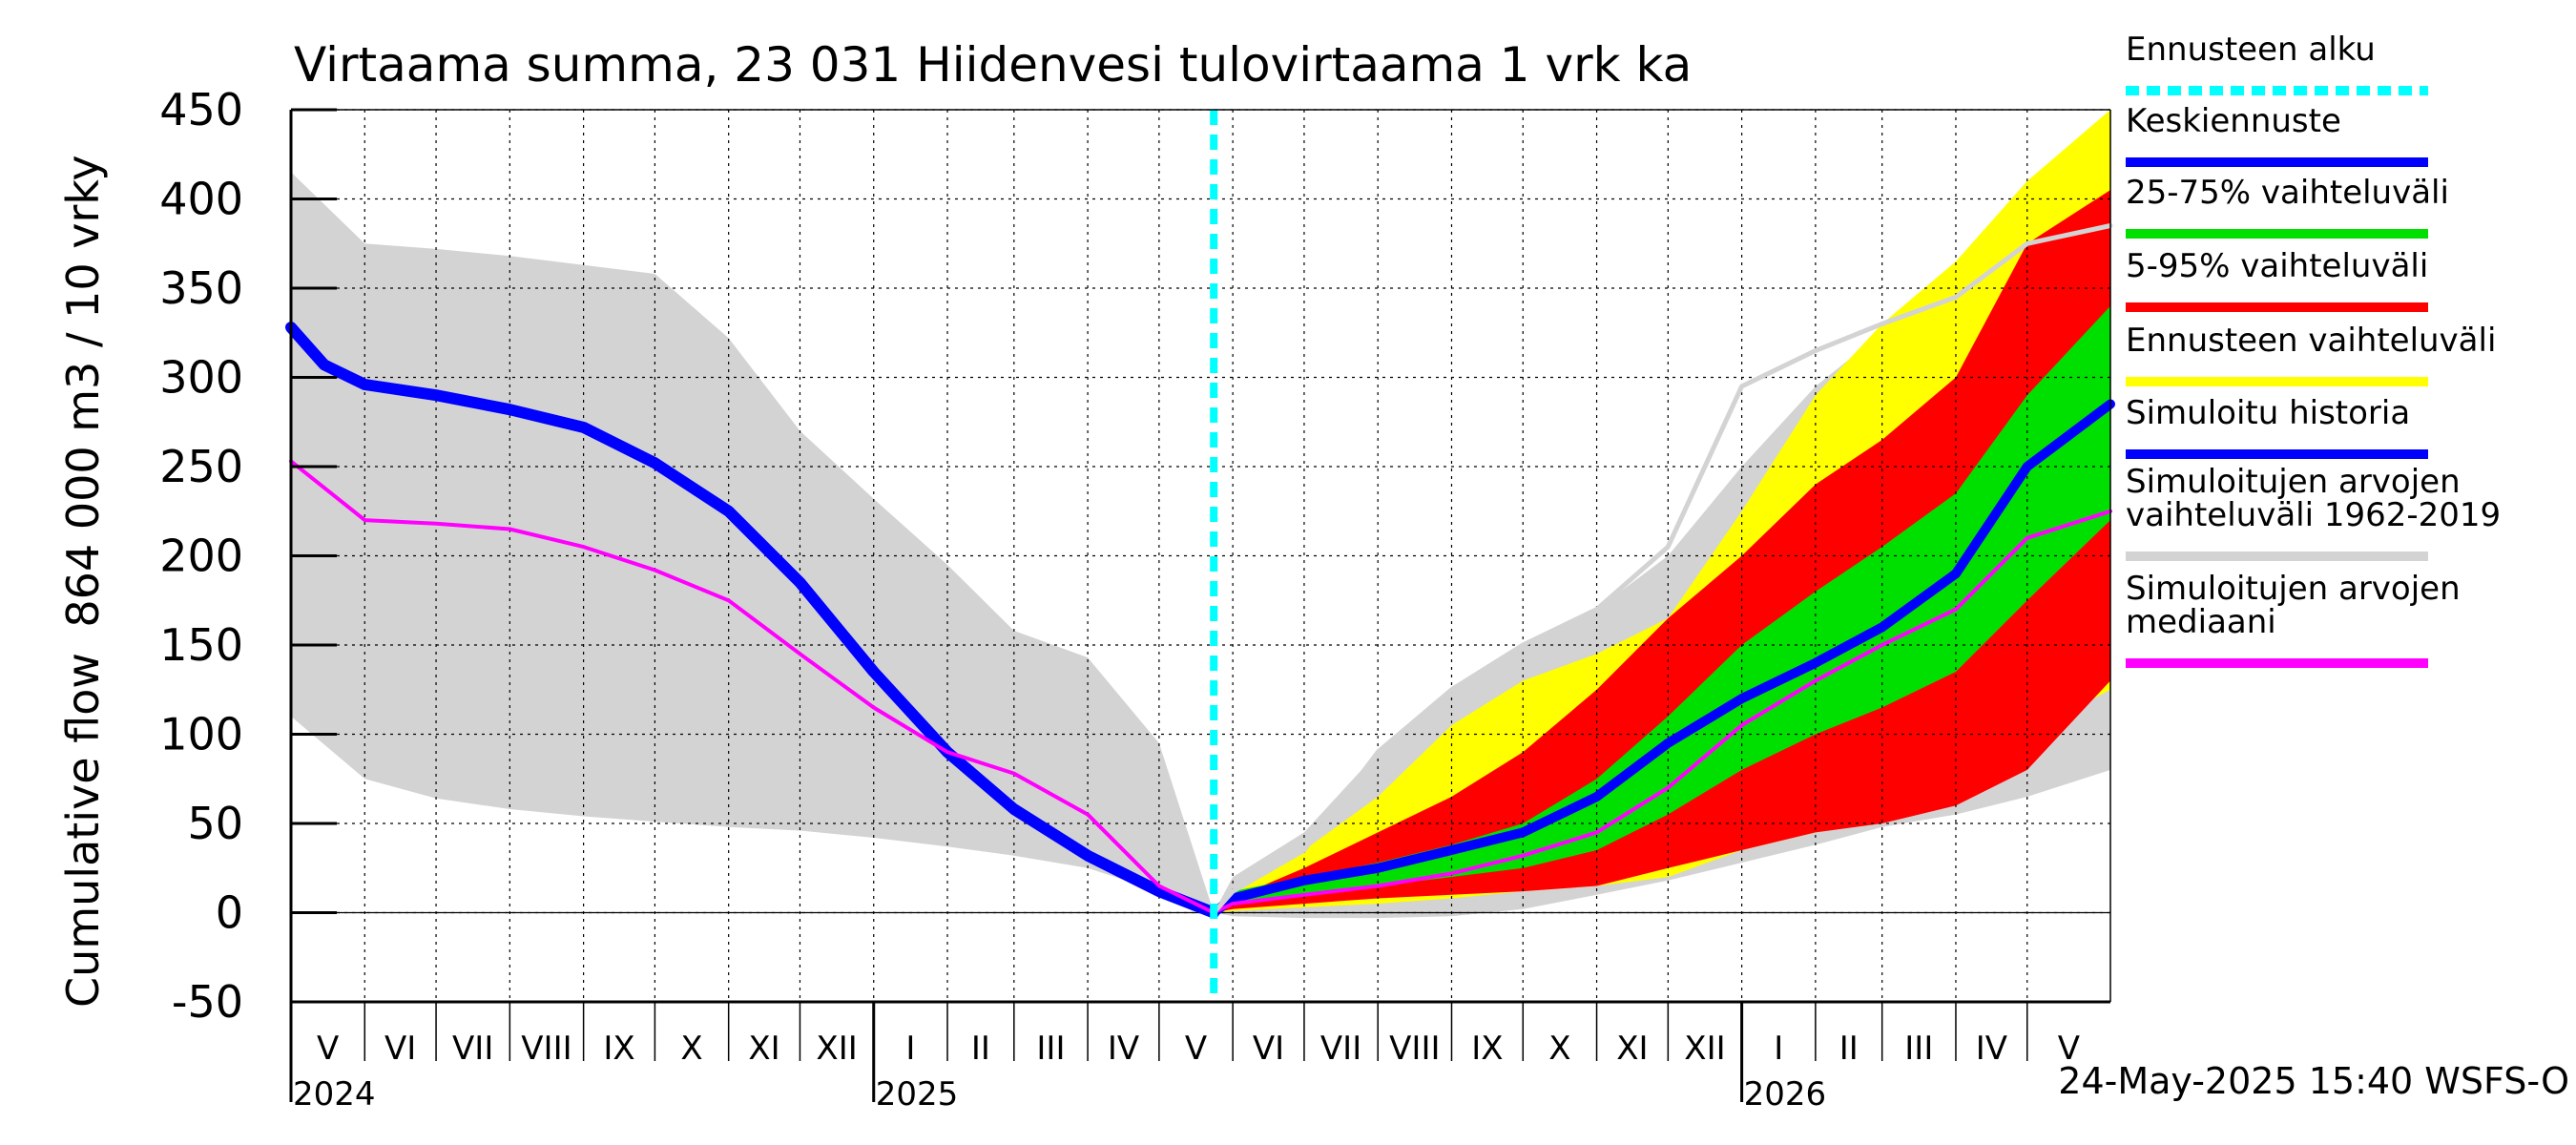 This screenshot has width=2576, height=1145. What do you see at coordinates (215, 823) in the screenshot?
I see `y-tick-label: 50` at bounding box center [215, 823].